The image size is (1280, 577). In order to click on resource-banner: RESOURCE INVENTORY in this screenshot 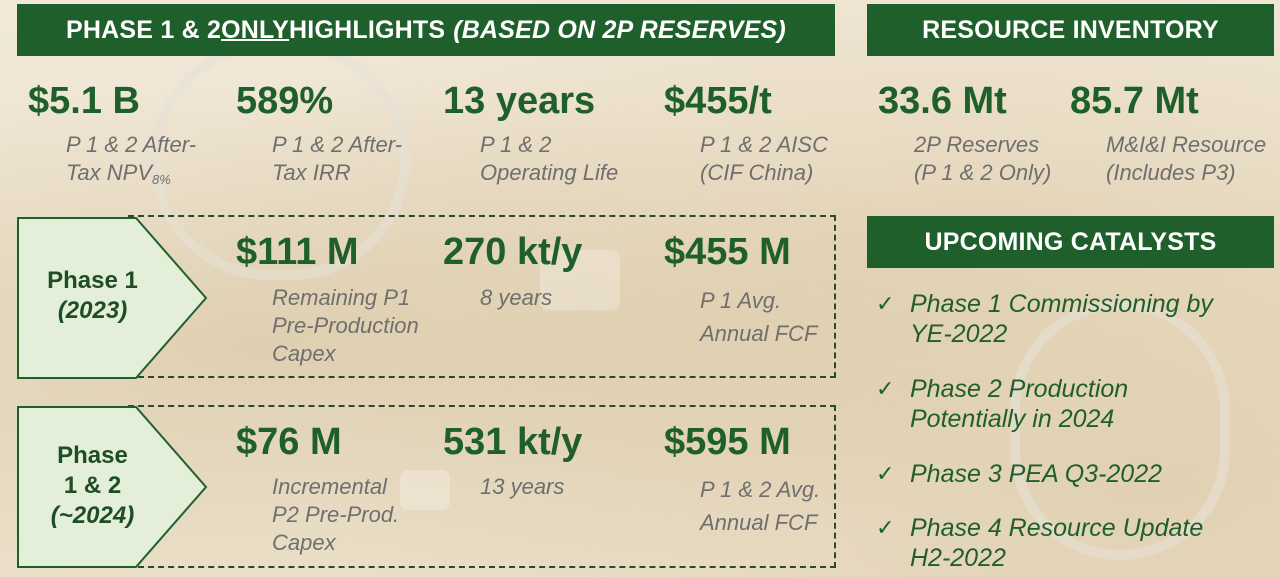, I will do `click(1070, 30)`.